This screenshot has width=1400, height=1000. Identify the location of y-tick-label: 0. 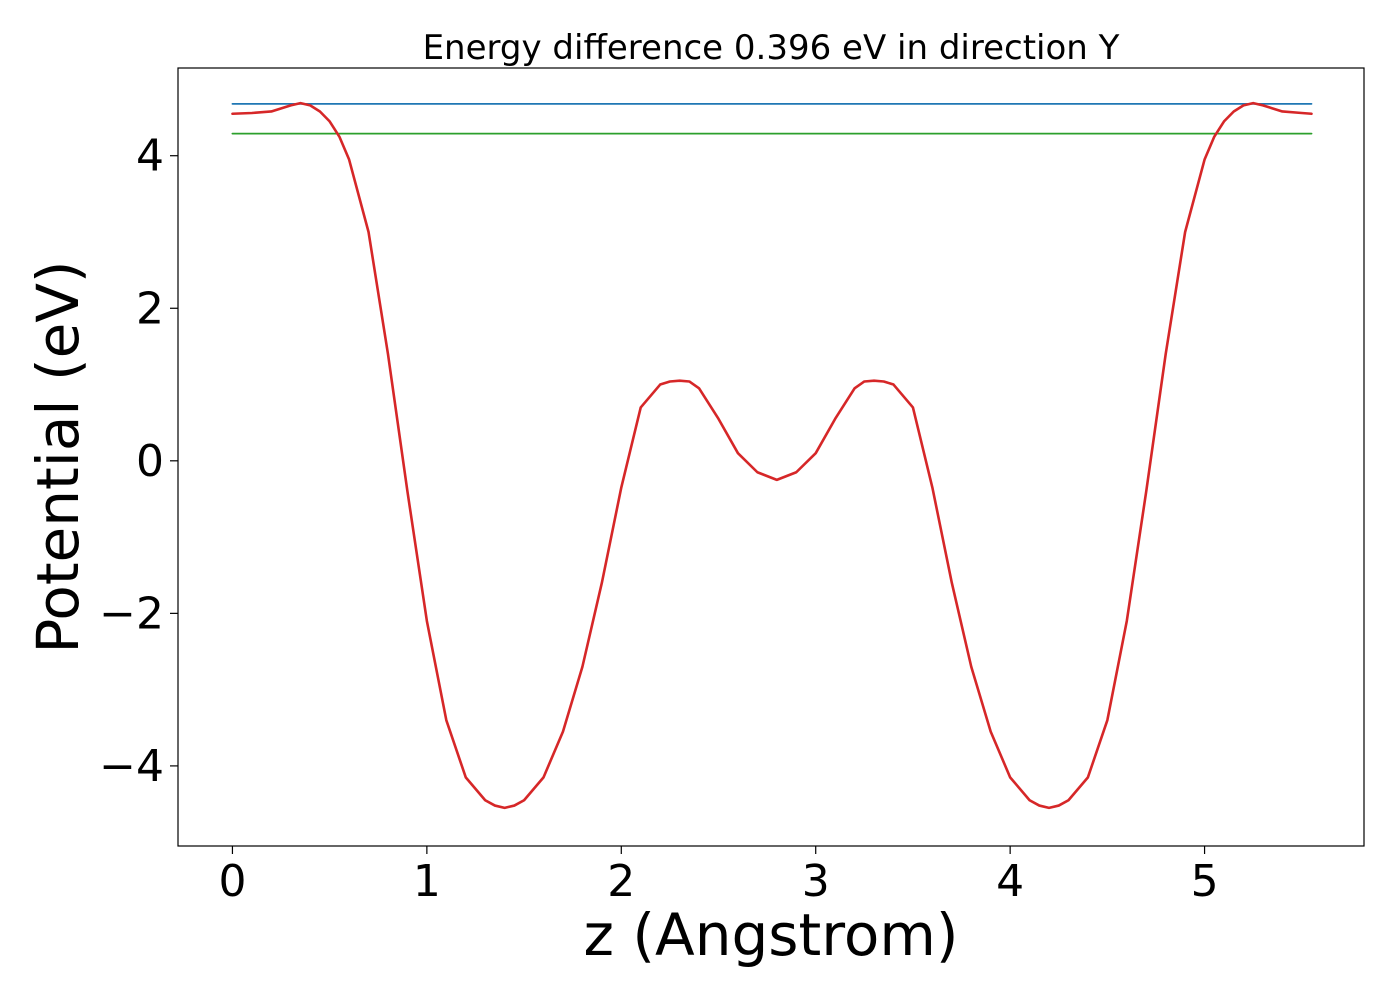
(150, 461).